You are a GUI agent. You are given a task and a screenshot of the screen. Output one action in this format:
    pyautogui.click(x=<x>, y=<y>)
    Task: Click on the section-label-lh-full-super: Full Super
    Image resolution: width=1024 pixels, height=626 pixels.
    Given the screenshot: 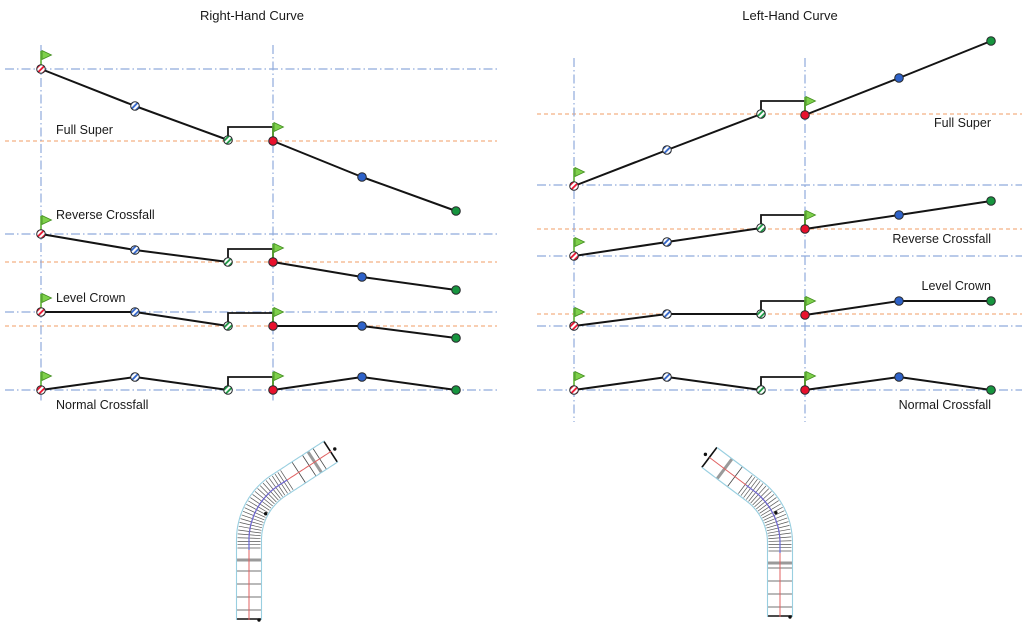 What is the action you would take?
    pyautogui.click(x=962, y=123)
    